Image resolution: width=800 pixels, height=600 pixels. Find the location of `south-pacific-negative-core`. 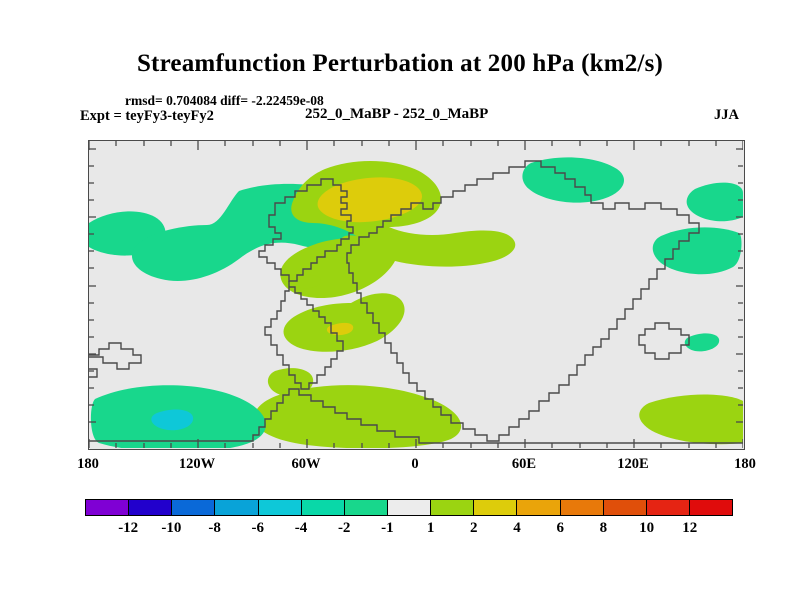

south-pacific-negative-core is located at coordinates (172, 420).